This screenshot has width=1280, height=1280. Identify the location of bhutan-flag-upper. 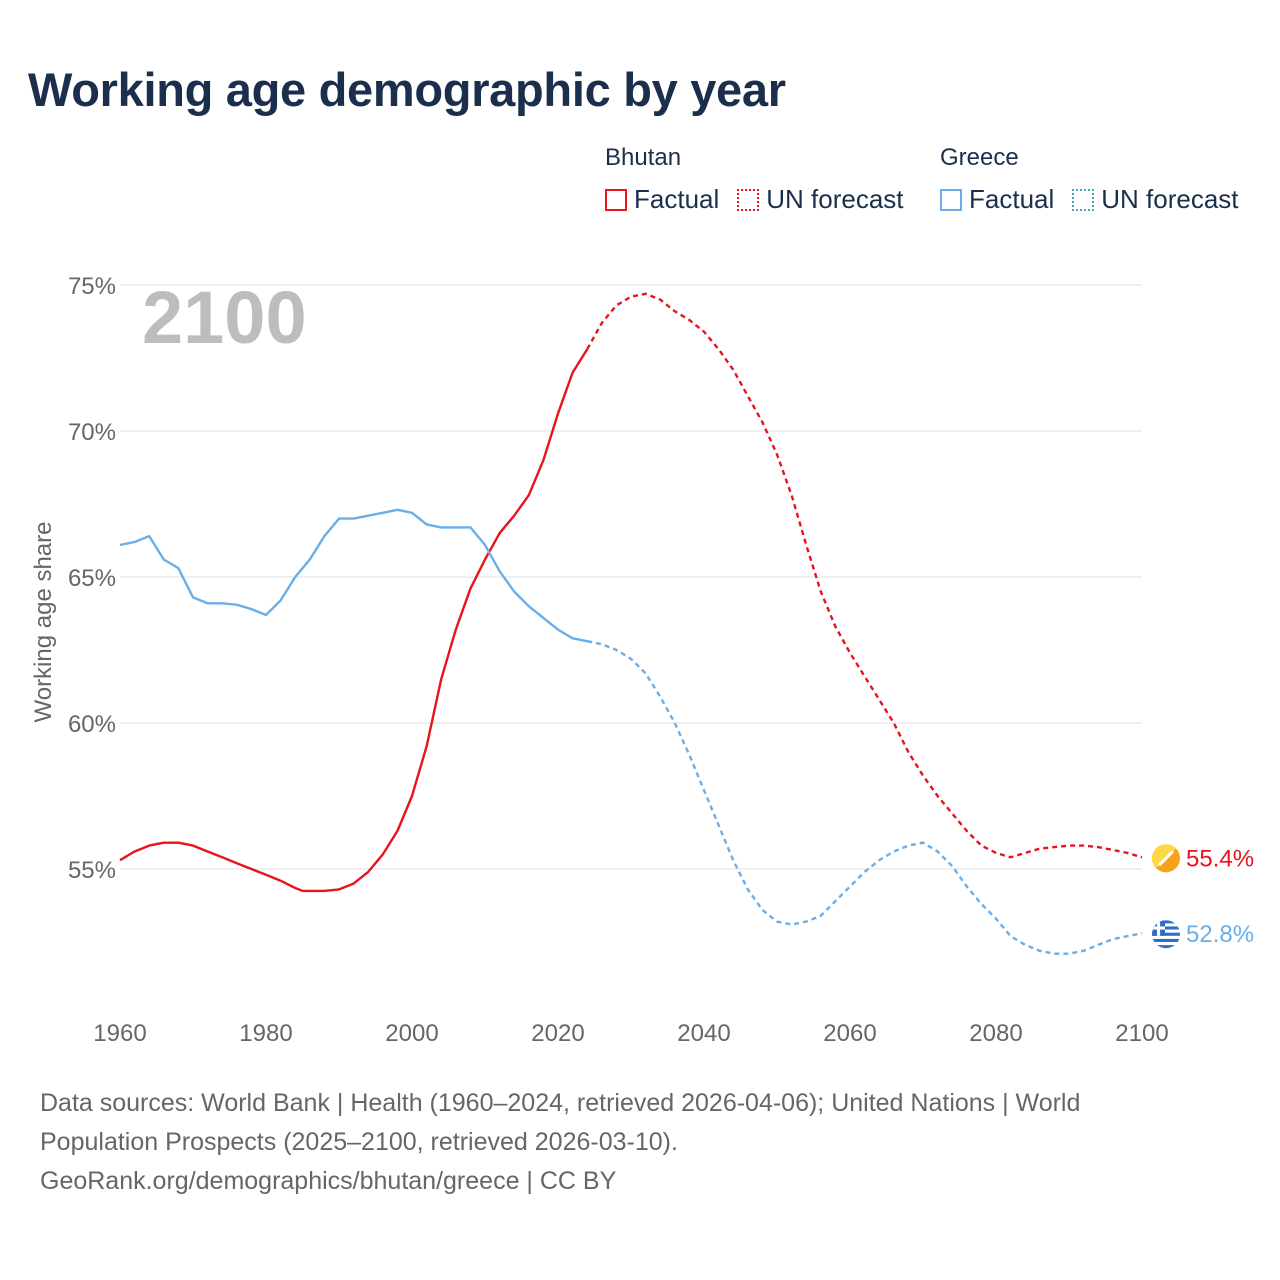
(1163, 856).